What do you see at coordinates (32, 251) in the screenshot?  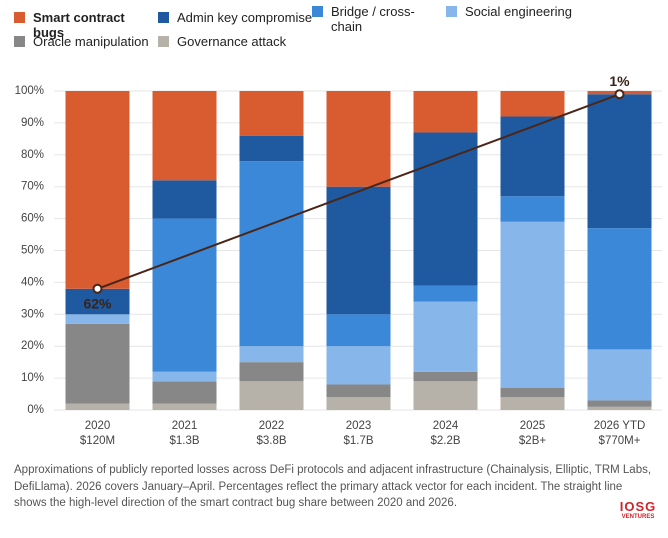 I see `y-tick-label: 50%` at bounding box center [32, 251].